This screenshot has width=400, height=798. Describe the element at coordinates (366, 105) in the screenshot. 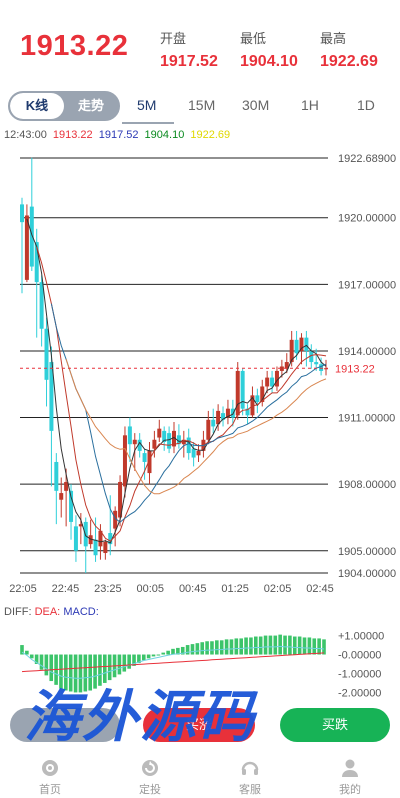

I see `period-1d: 1D` at that location.